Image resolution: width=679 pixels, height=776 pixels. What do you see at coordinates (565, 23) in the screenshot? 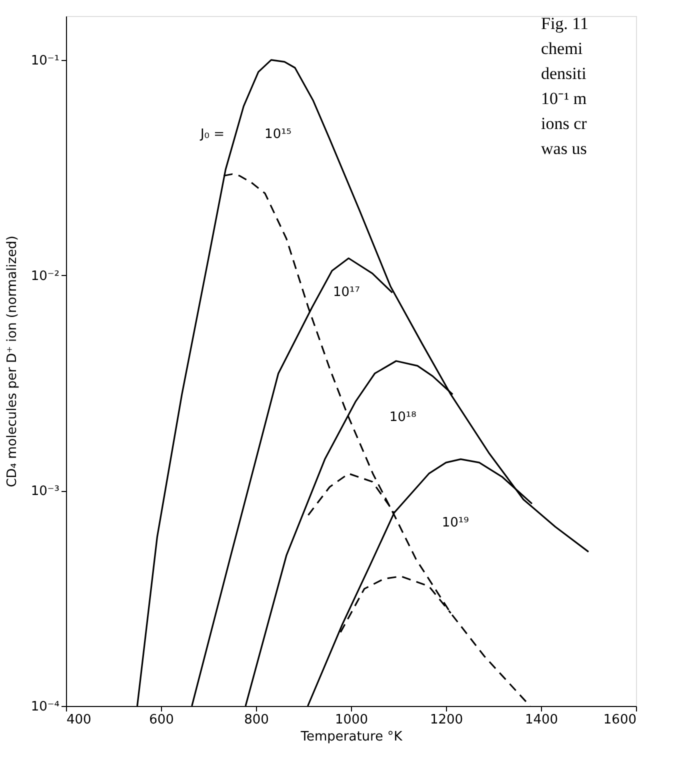
I see `annotation: Fig. 11` at bounding box center [565, 23].